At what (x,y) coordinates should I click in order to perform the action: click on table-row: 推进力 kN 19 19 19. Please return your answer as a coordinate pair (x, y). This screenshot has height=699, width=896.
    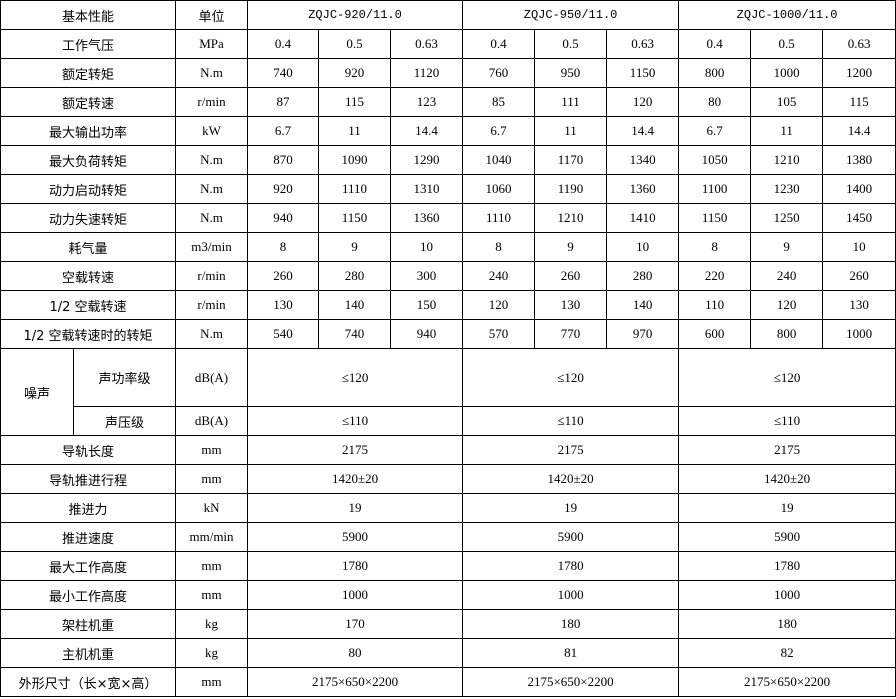
    Looking at the image, I should click on (448, 508).